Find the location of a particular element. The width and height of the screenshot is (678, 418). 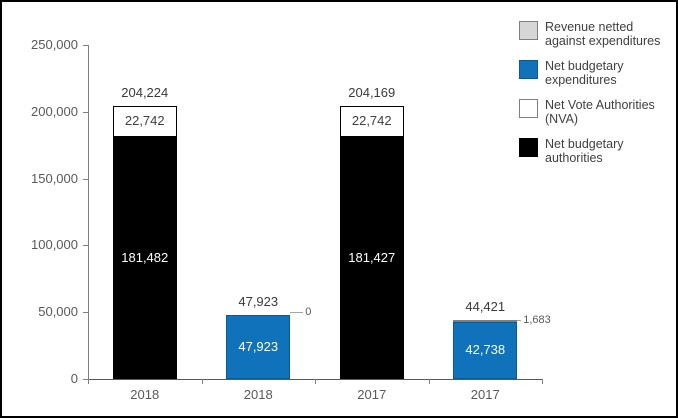

bar-segment-value-label: 181,482 is located at coordinates (145, 257).